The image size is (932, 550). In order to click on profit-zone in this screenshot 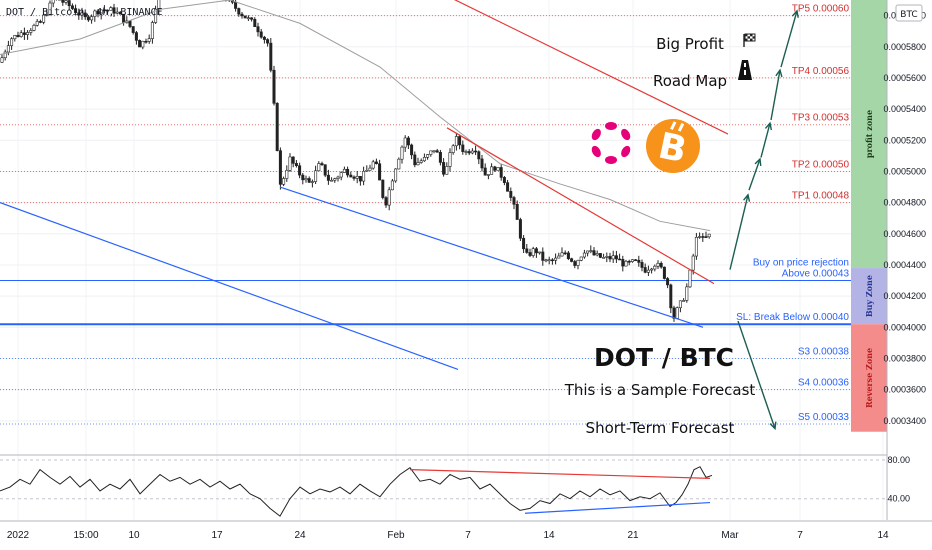, I will do `click(869, 134)`.